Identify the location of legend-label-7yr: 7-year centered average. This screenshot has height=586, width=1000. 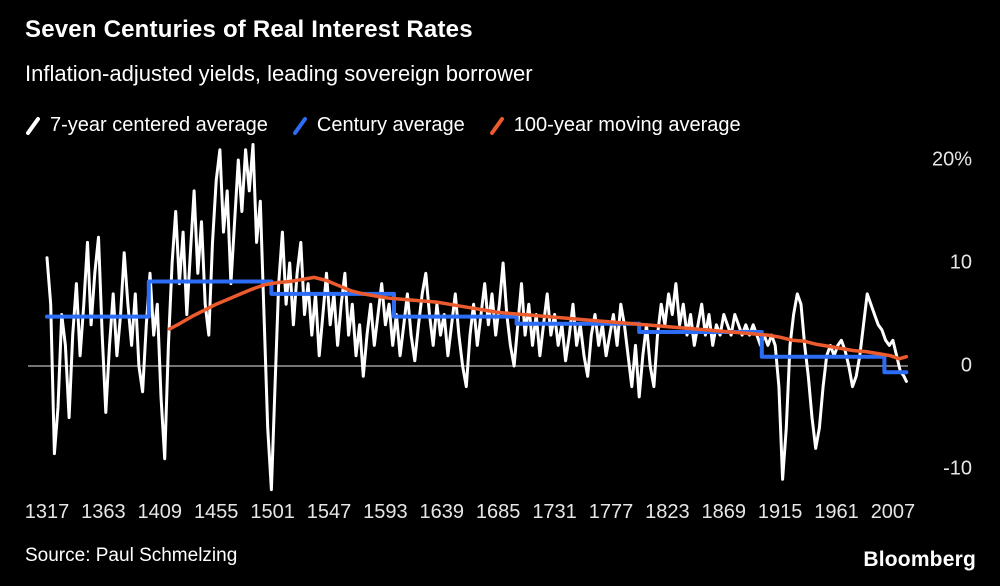
(159, 125).